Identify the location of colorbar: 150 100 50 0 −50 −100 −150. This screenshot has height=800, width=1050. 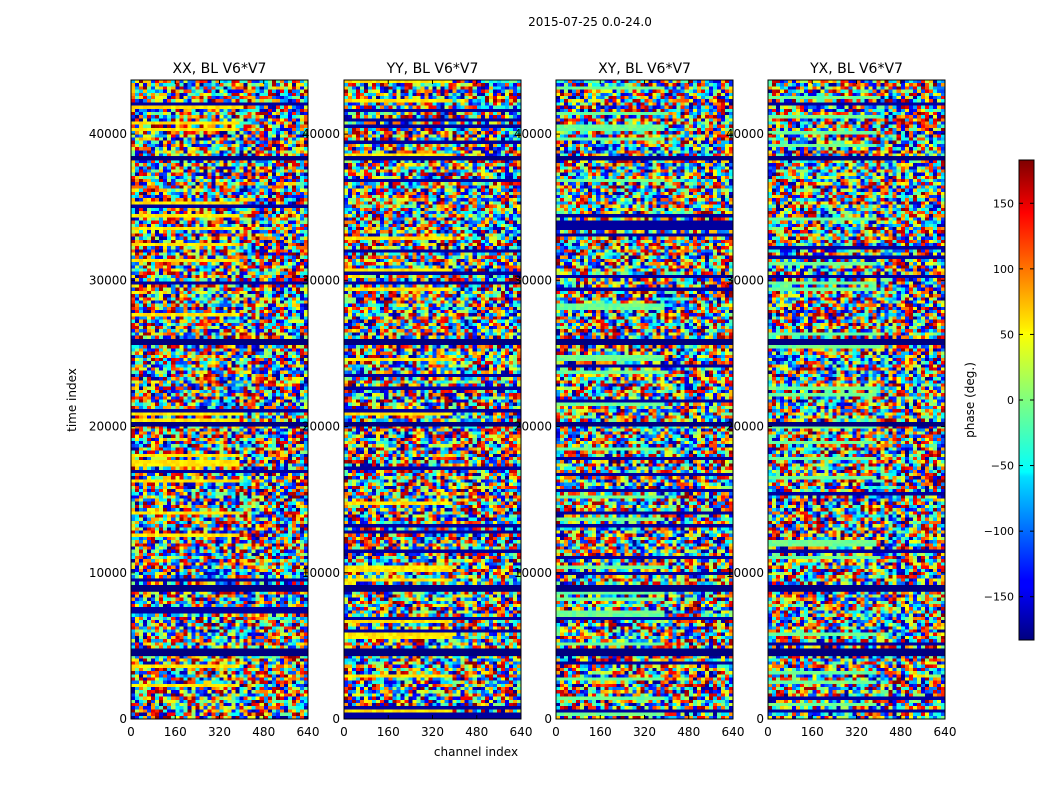
(1009, 400).